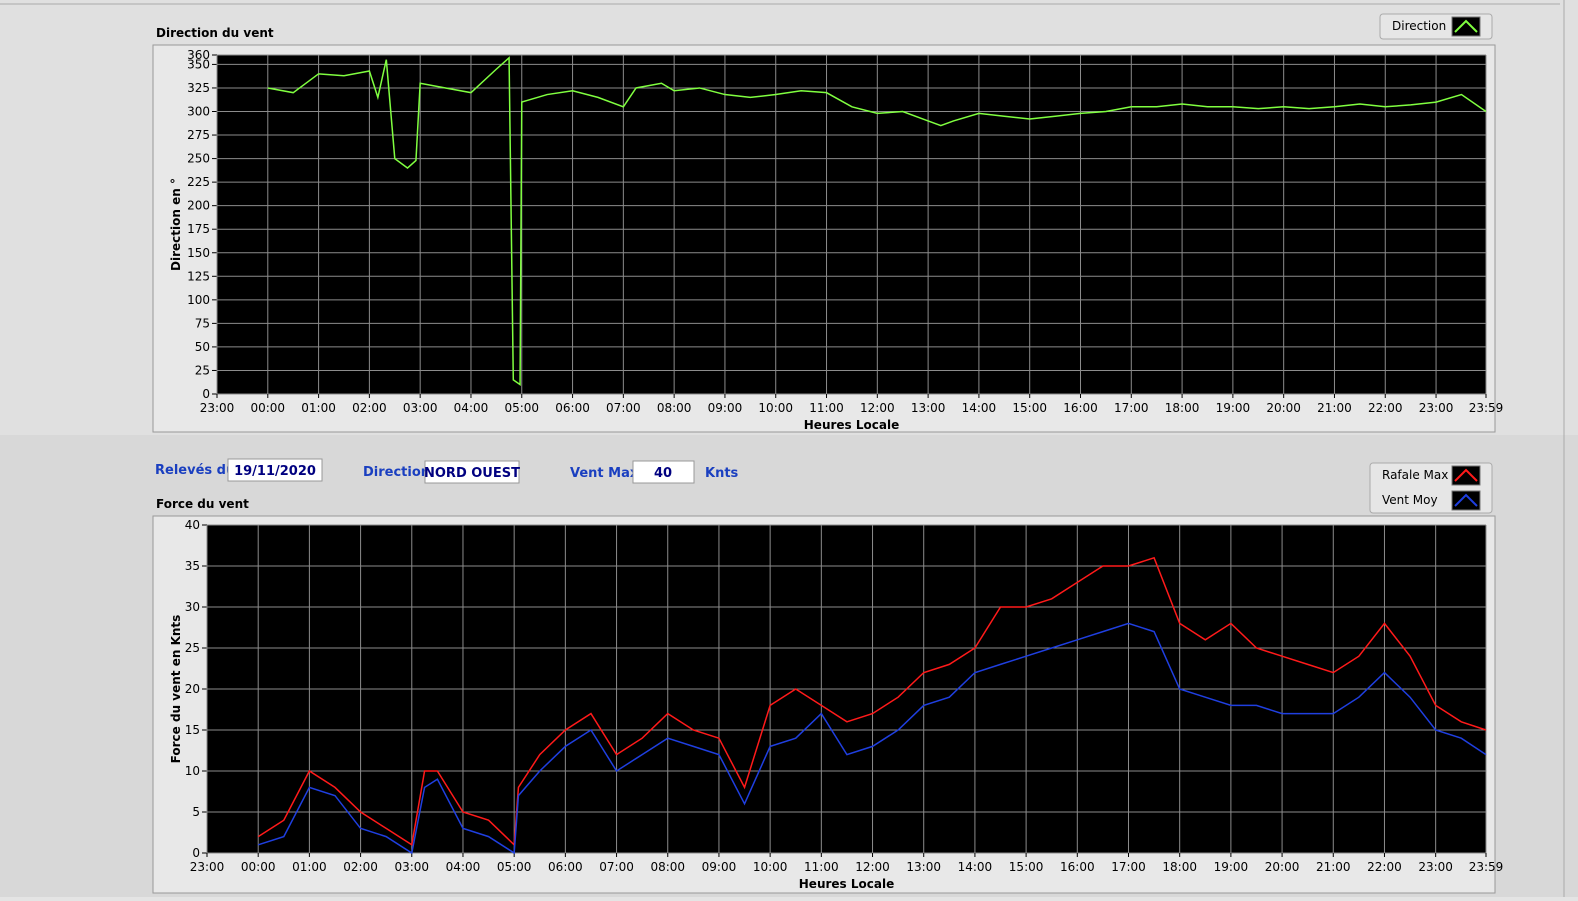 The height and width of the screenshot is (901, 1578). I want to click on direction-field, so click(472, 472).